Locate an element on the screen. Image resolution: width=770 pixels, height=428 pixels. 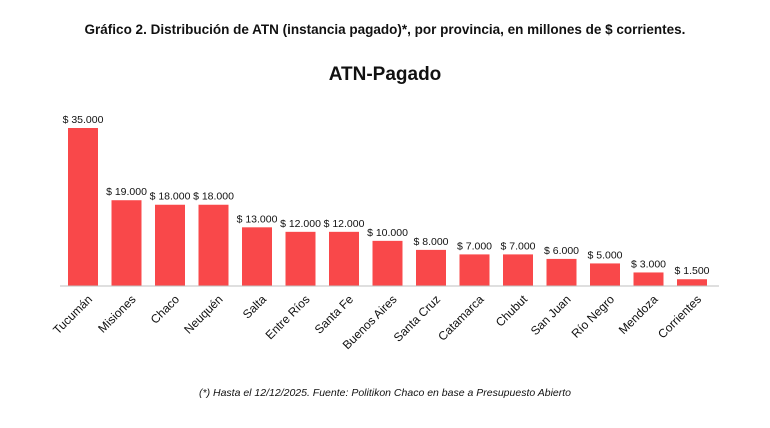
value-label-6: $ 12.000 is located at coordinates (344, 224).